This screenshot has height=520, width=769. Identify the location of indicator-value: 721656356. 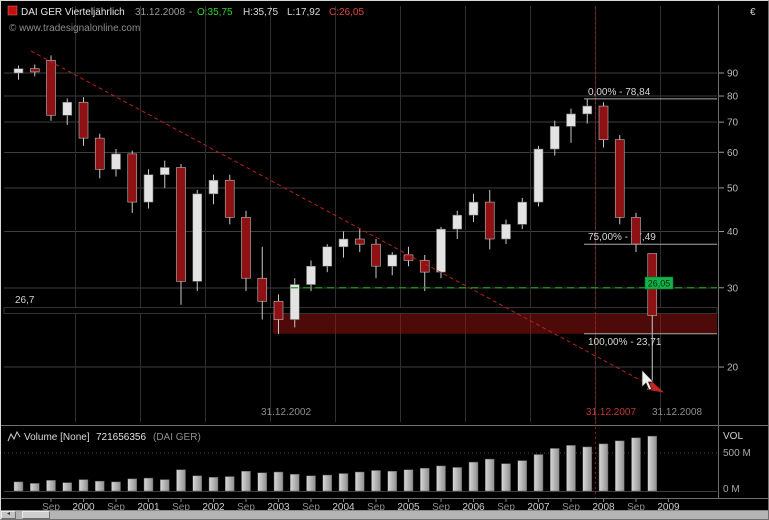
(121, 437).